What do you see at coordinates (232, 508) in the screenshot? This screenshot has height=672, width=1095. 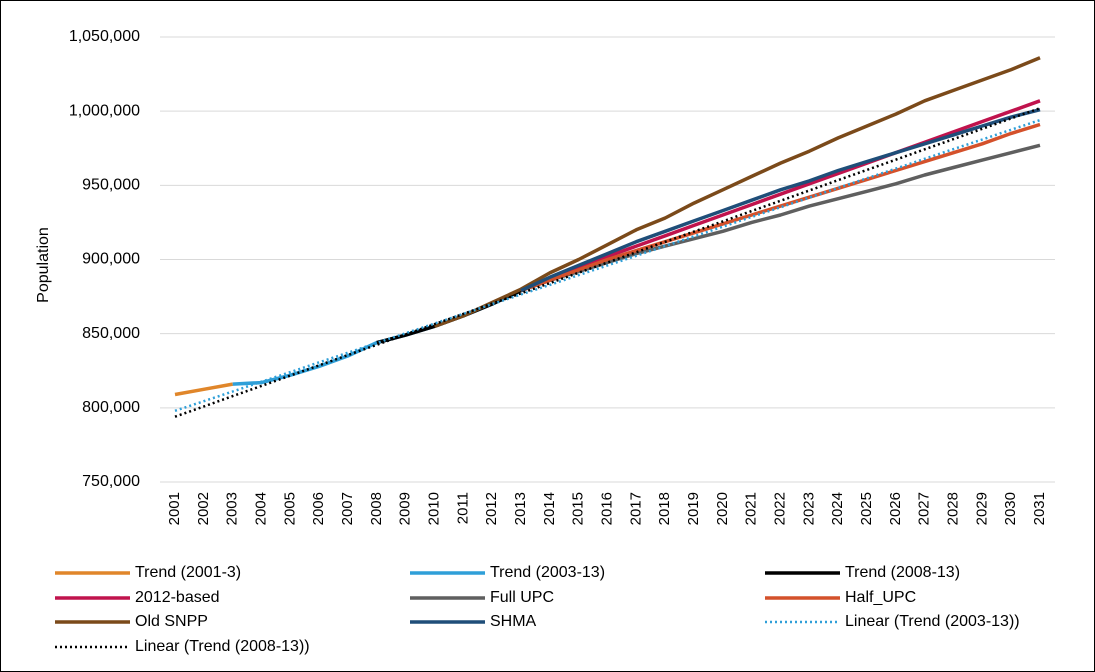 I see `x-tick-label: 2003` at bounding box center [232, 508].